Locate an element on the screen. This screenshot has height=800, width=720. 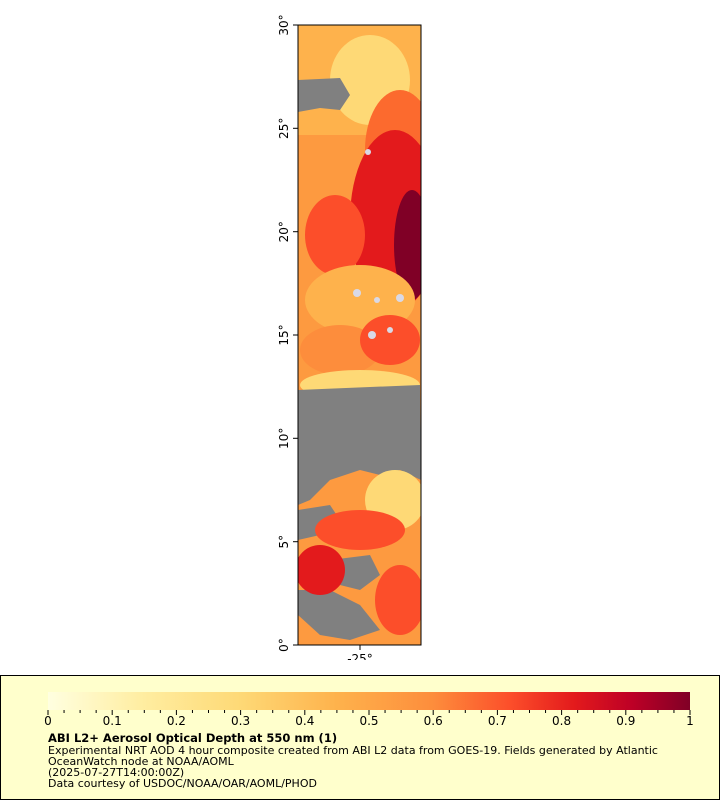
colorbar-tick-label: 0 is located at coordinates (48, 721).